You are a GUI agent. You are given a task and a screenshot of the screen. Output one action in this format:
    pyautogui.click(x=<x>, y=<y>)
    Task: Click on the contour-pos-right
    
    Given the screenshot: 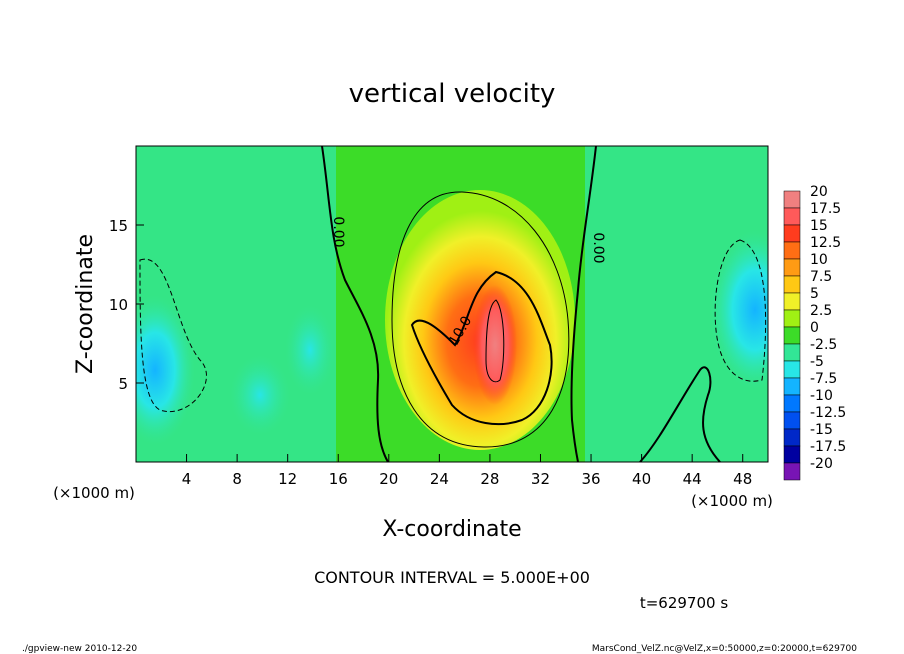 What is the action you would take?
    pyautogui.click(x=680, y=414)
    